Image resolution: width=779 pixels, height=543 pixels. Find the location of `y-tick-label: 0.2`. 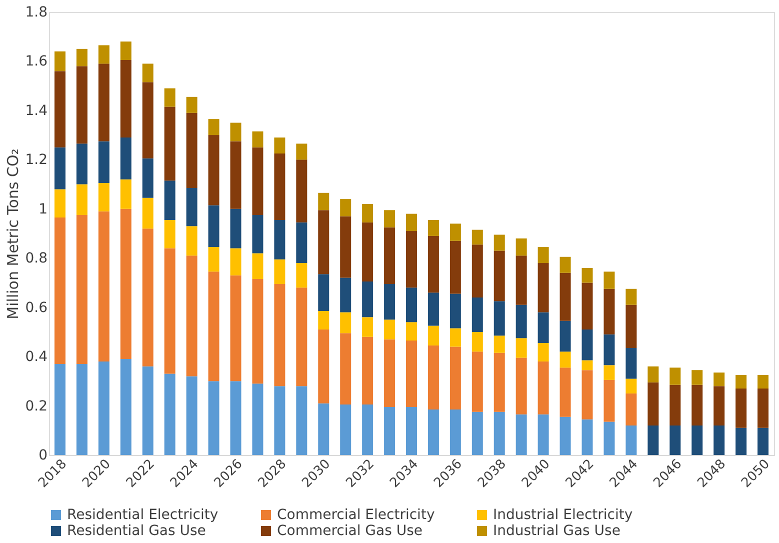

y-tick-label: 0.2 is located at coordinates (36, 406).